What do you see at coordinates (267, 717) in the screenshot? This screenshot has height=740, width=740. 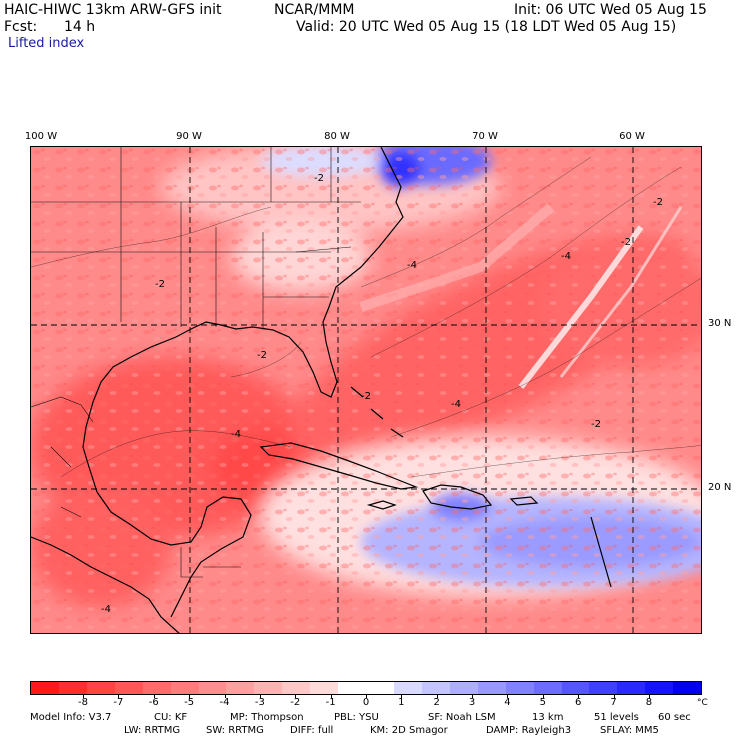 I see `info-mp: MP: Thompson` at bounding box center [267, 717].